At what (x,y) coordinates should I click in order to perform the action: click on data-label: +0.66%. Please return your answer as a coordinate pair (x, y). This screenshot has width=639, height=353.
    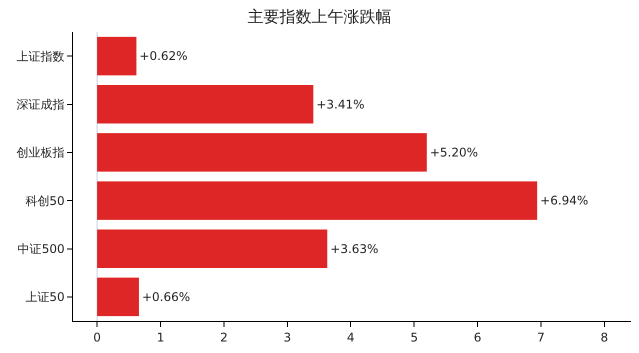
    Looking at the image, I should click on (166, 297).